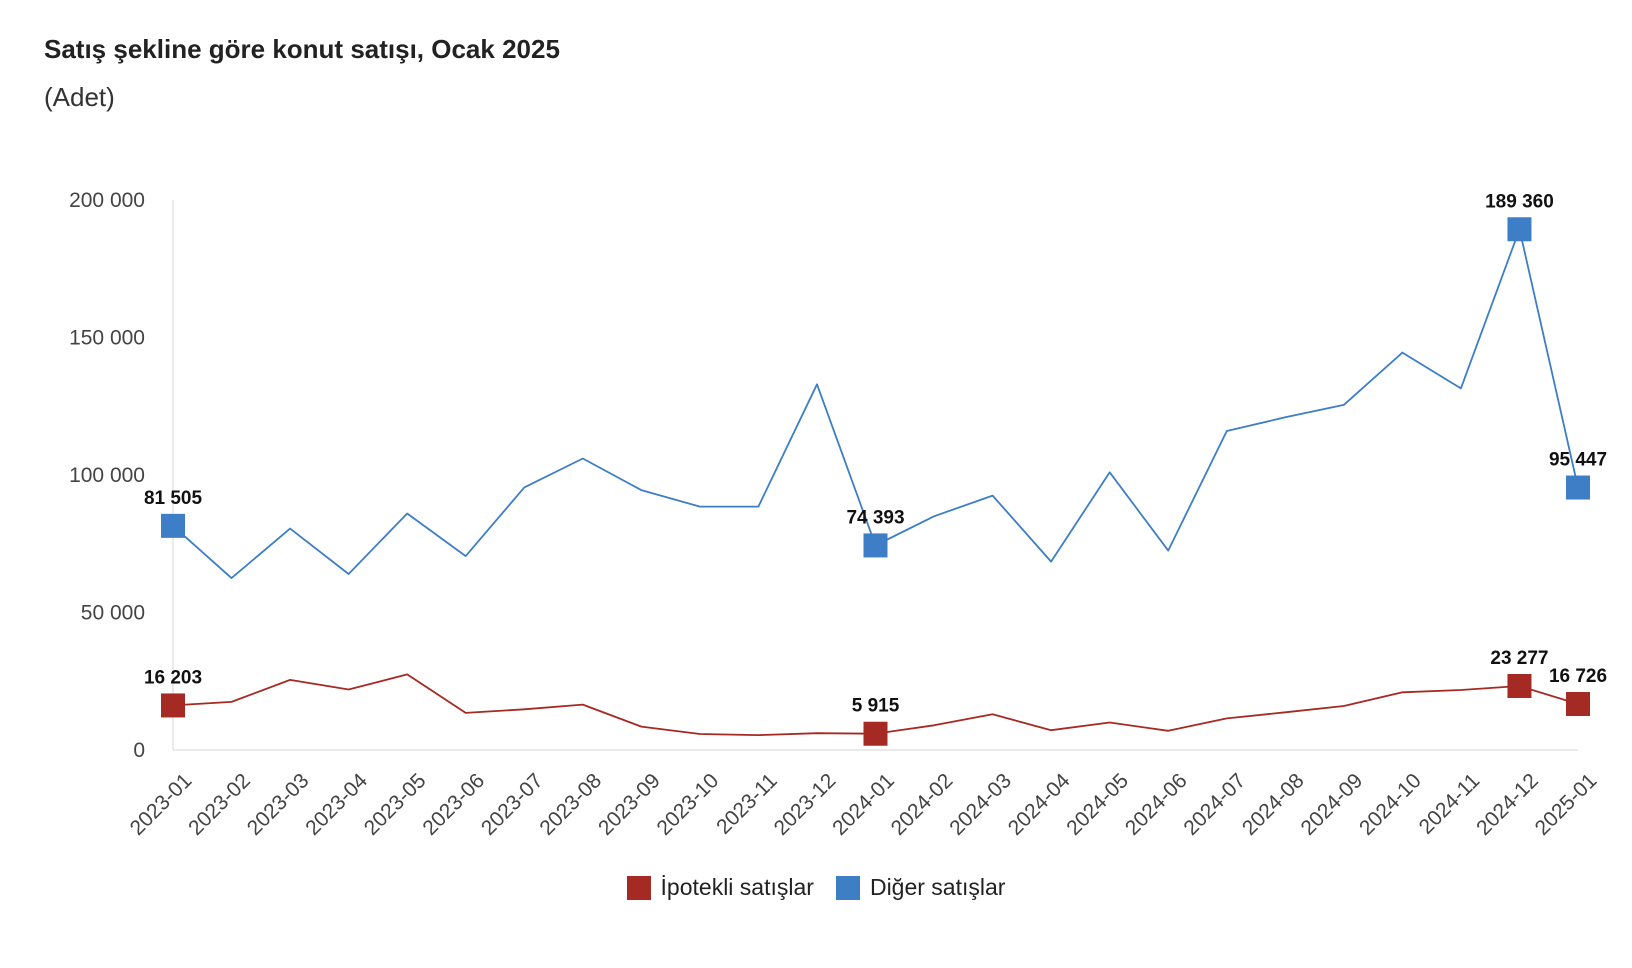  I want to click on legend-item-ipotekli: İpotekli satışlar, so click(720, 887).